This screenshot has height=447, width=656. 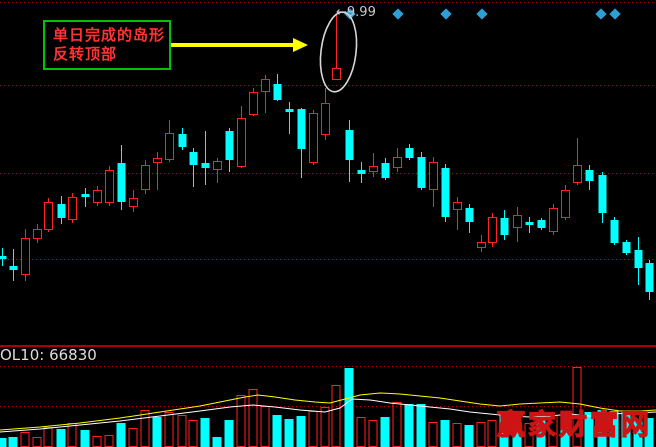 I want to click on price-high-value: 9.99, so click(x=361, y=12).